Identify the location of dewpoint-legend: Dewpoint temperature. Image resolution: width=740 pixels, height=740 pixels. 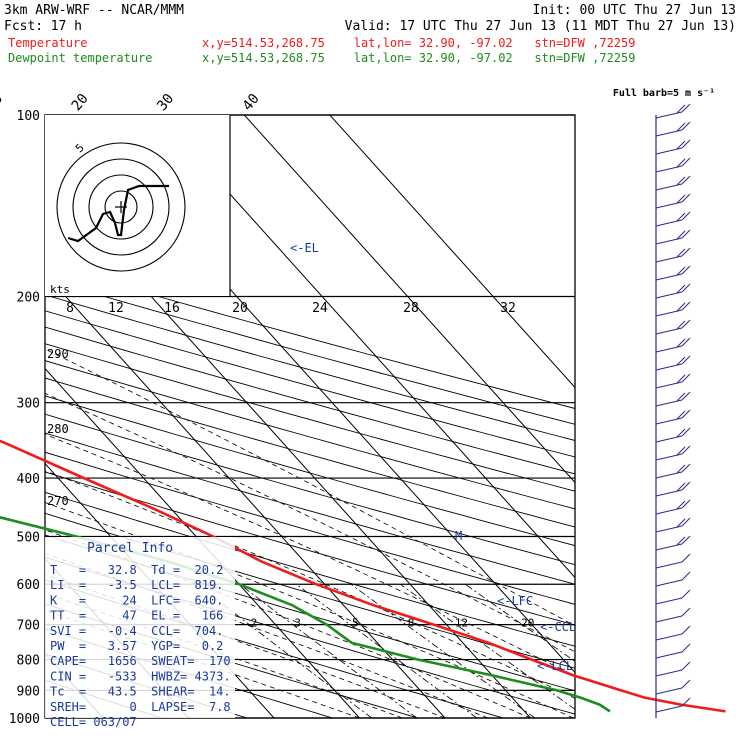
(80, 58).